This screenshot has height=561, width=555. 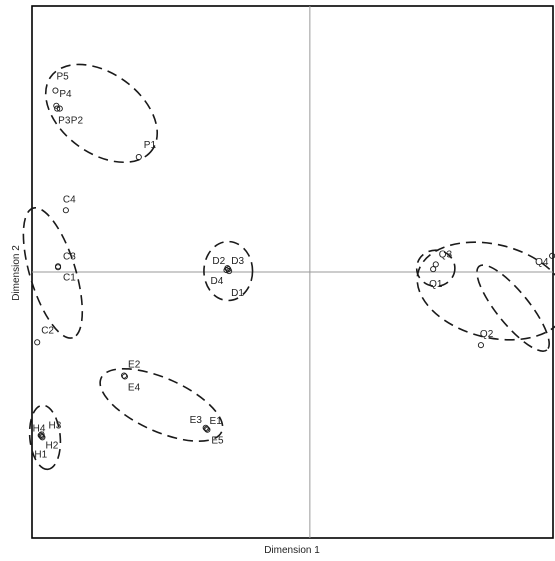 I want to click on point-label-h2: H2, so click(x=52, y=445).